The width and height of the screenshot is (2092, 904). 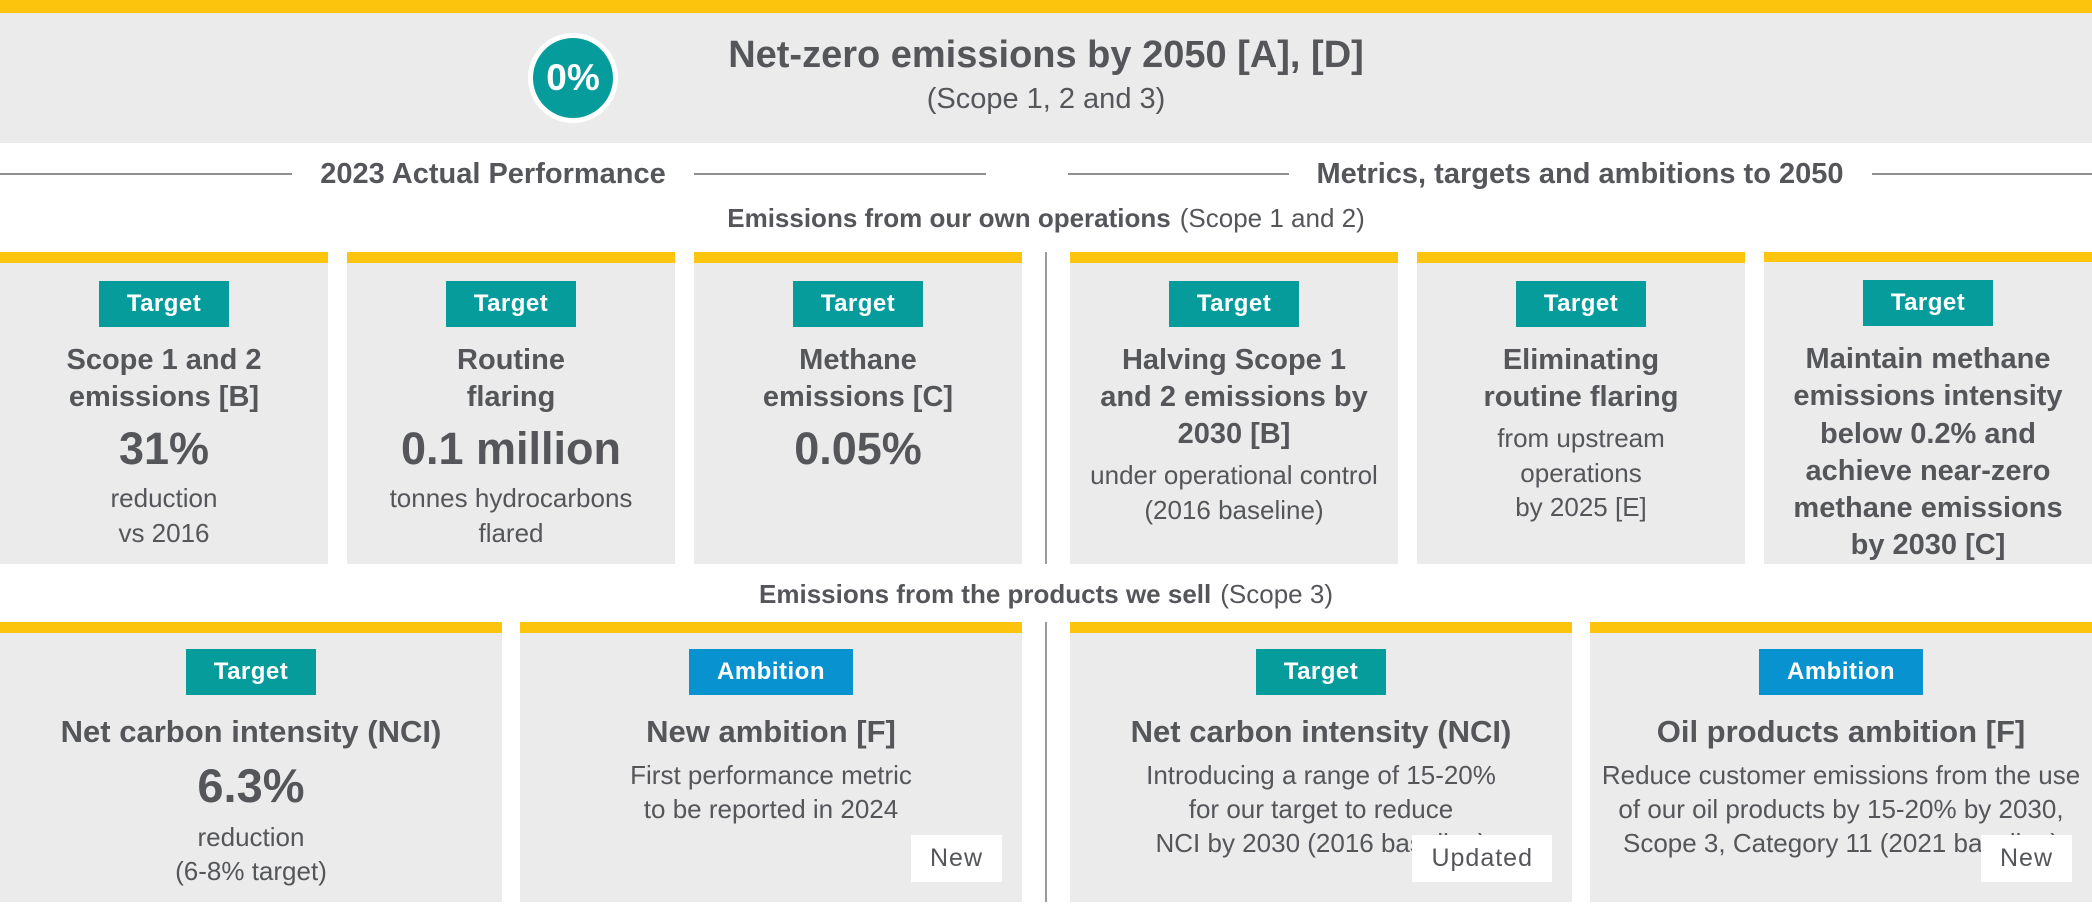 I want to click on card-value: 31%, so click(x=164, y=449).